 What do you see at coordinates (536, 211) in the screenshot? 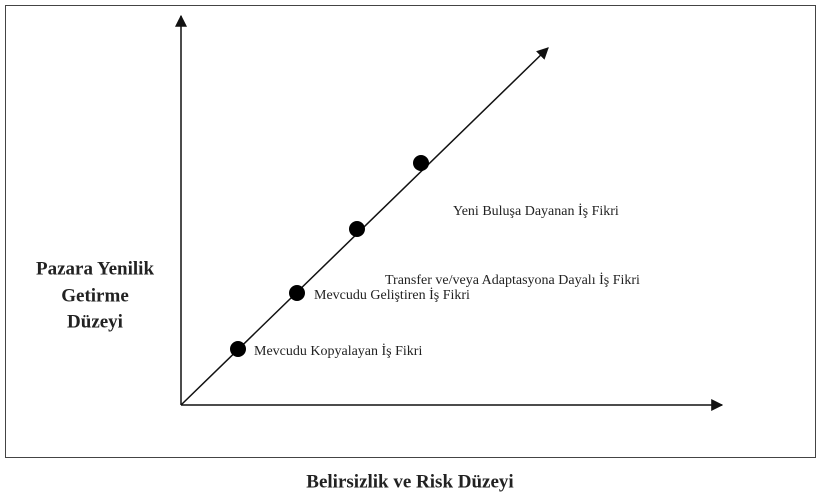
I see `point-label: Yeni Buluşa Dayanan İş Fikri` at bounding box center [536, 211].